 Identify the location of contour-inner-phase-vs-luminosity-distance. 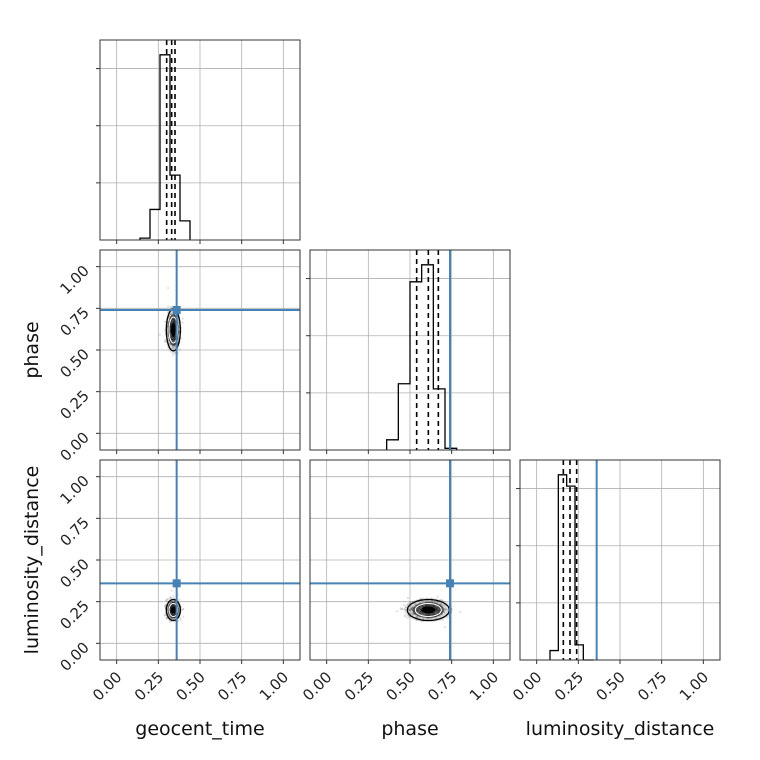
(428, 610).